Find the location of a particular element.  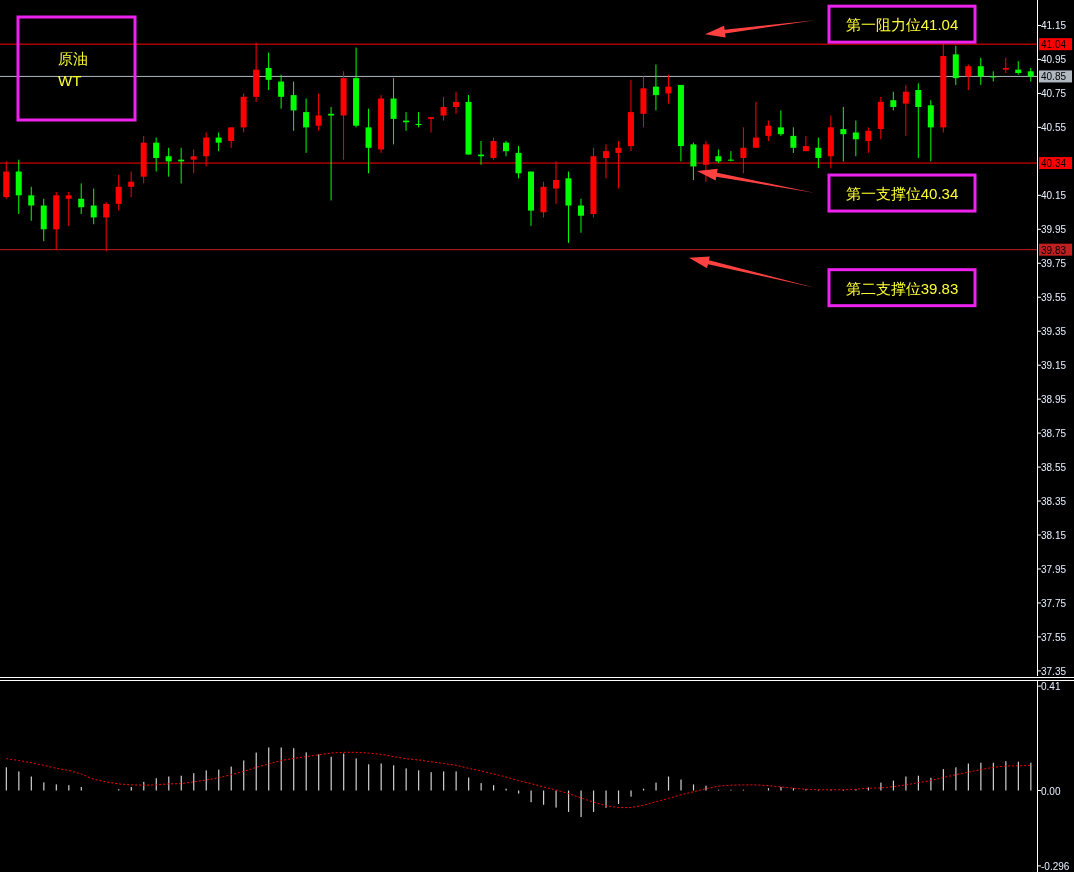

y-tick-label: 40.15 is located at coordinates (1054, 196).